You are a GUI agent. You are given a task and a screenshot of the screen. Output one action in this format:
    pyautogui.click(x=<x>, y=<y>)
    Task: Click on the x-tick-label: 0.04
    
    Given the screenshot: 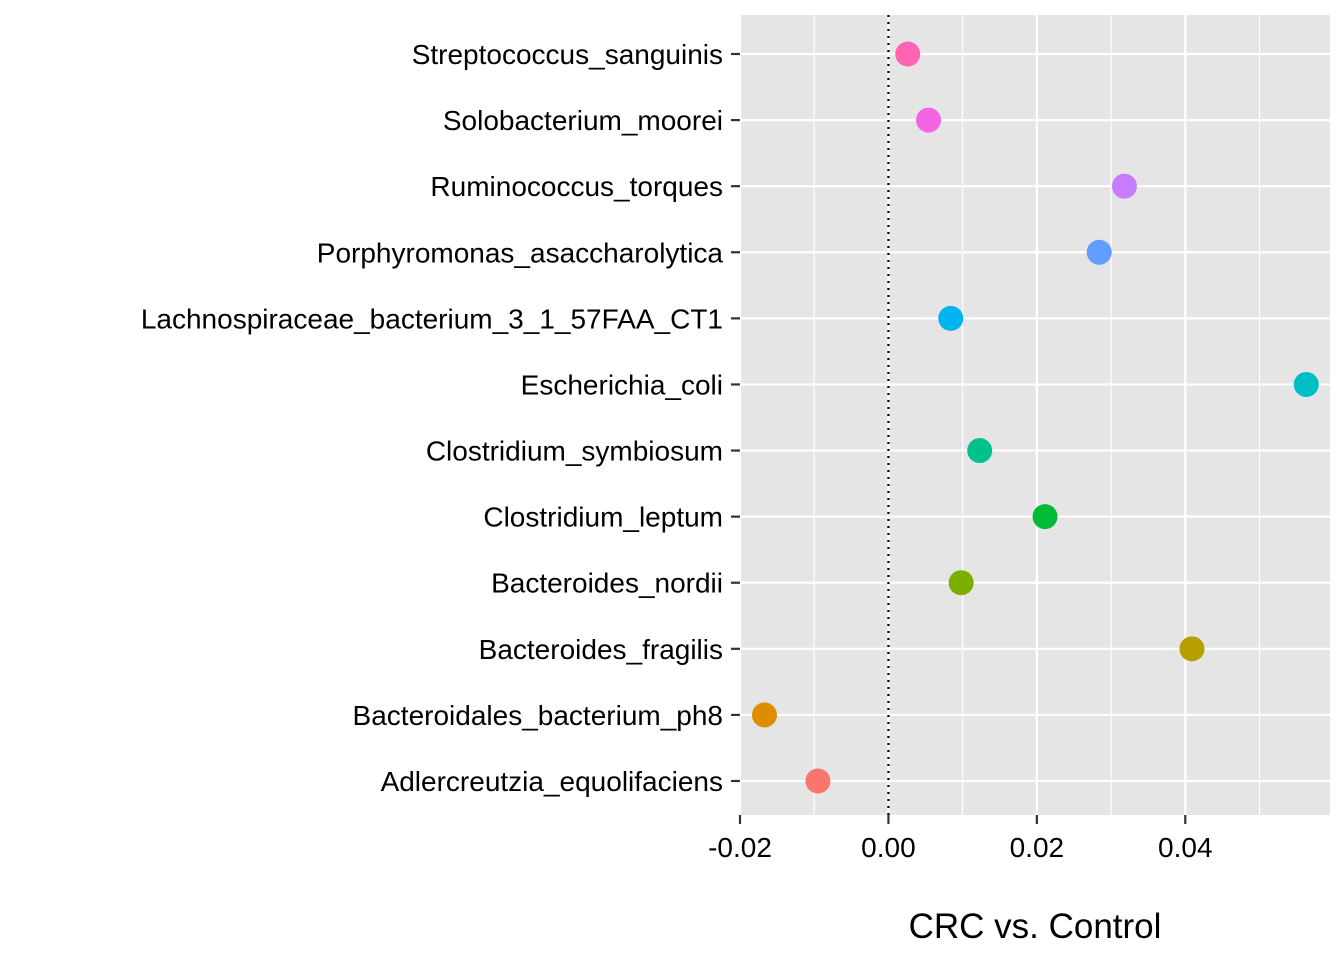 What is the action you would take?
    pyautogui.click(x=1185, y=847)
    